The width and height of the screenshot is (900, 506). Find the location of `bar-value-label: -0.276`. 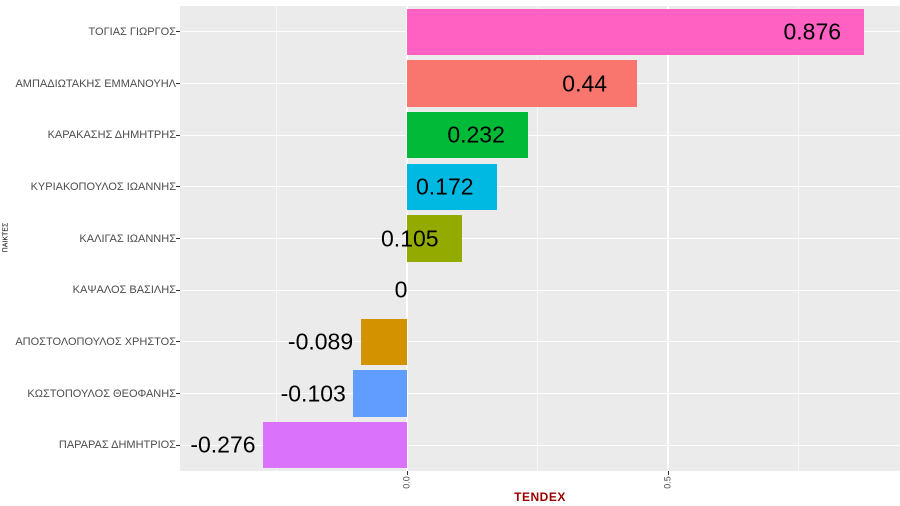

bar-value-label: -0.276 is located at coordinates (223, 444).